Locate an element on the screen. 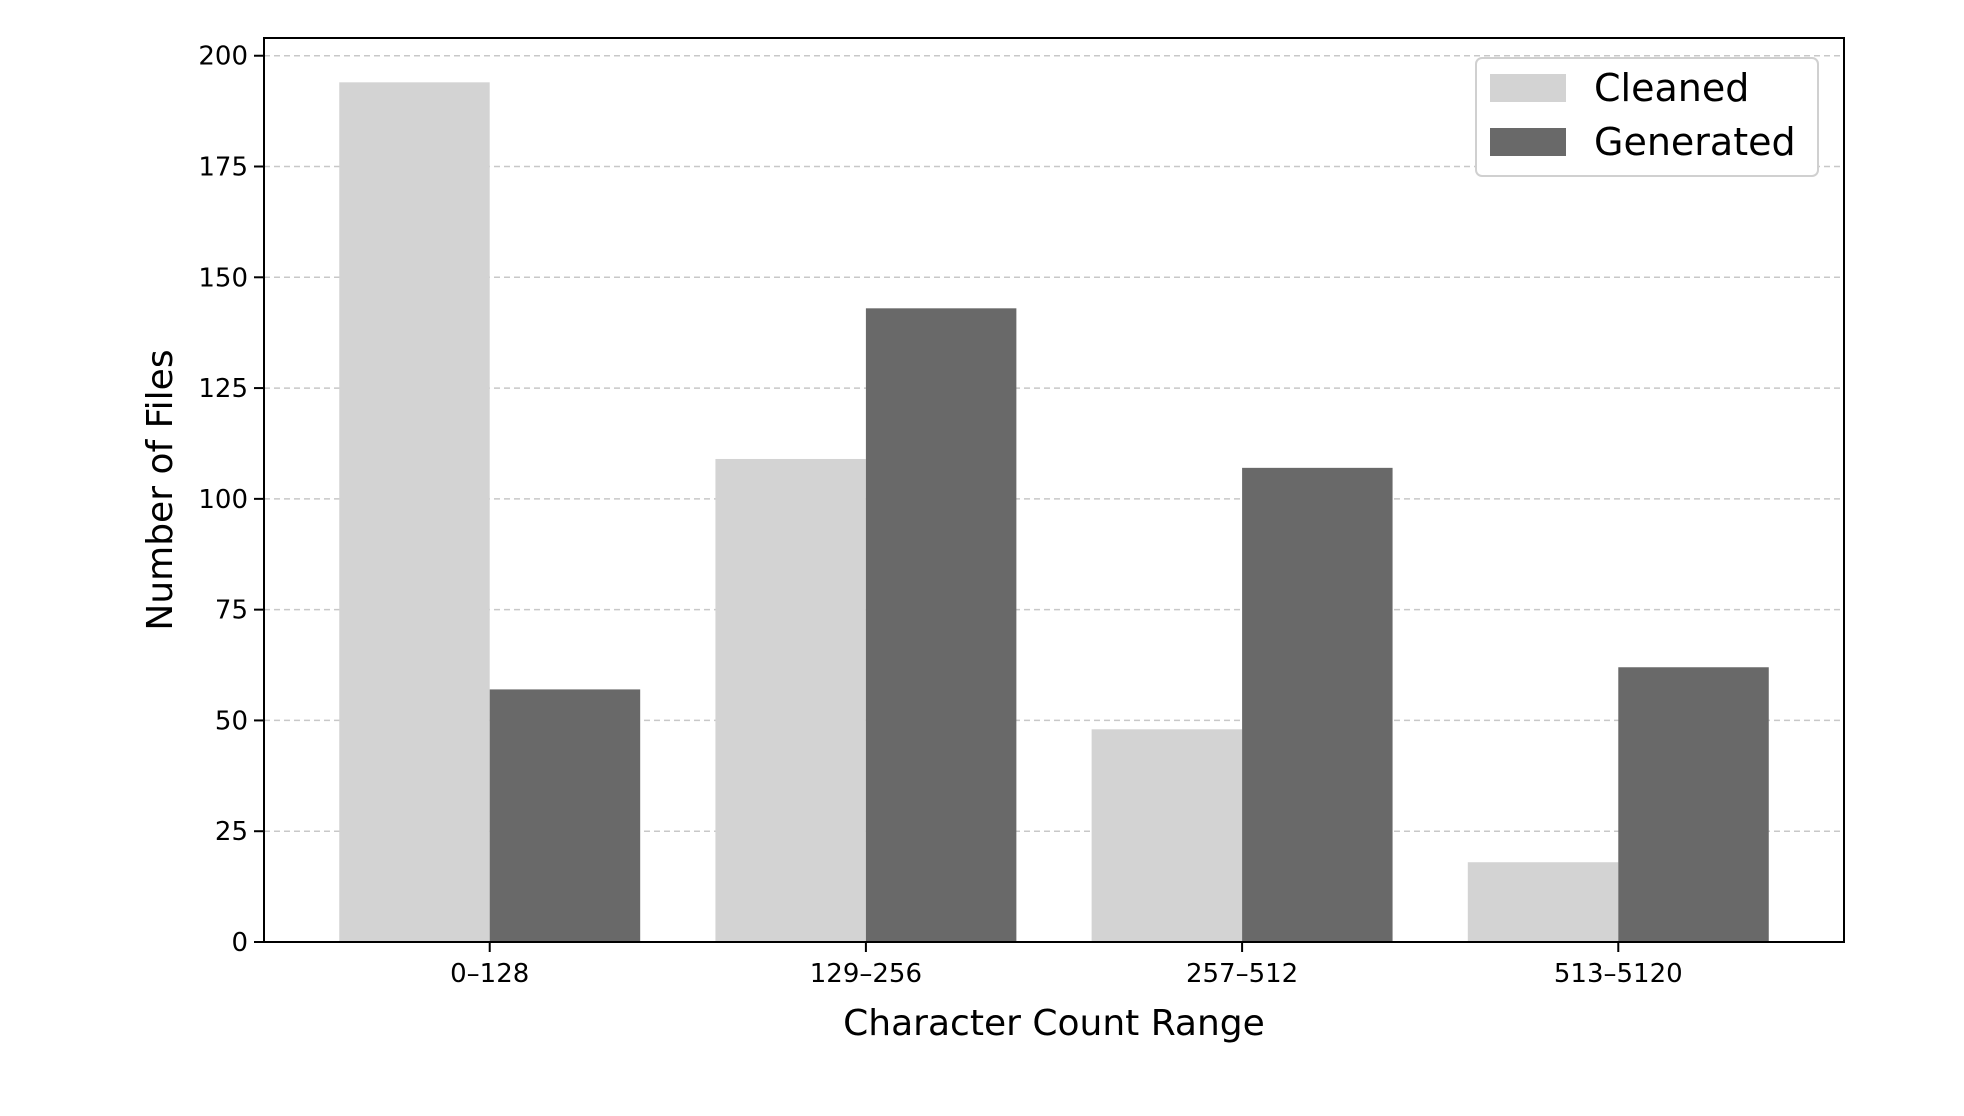  x-tick-label: 257–512 is located at coordinates (1242, 974).